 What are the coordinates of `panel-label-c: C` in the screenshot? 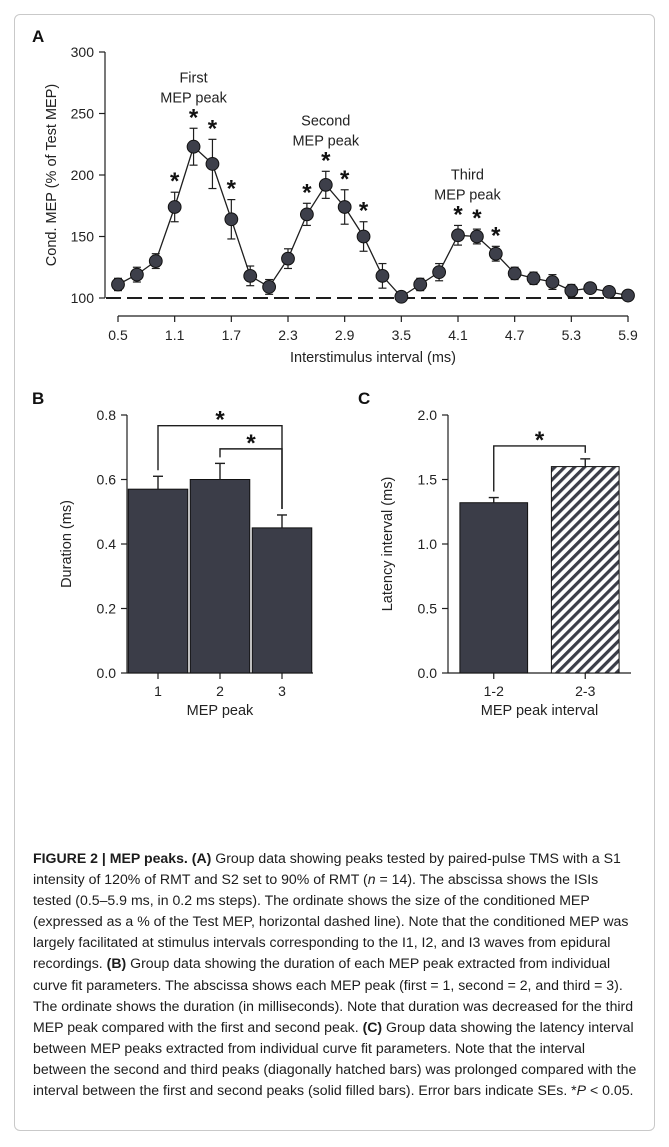 It's located at (364, 398).